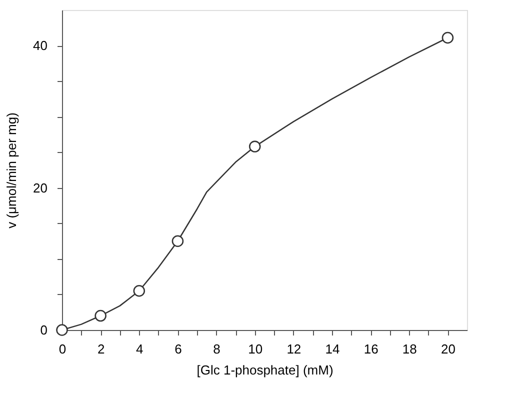 The height and width of the screenshot is (419, 528). I want to click on x-tick-label: 6, so click(178, 349).